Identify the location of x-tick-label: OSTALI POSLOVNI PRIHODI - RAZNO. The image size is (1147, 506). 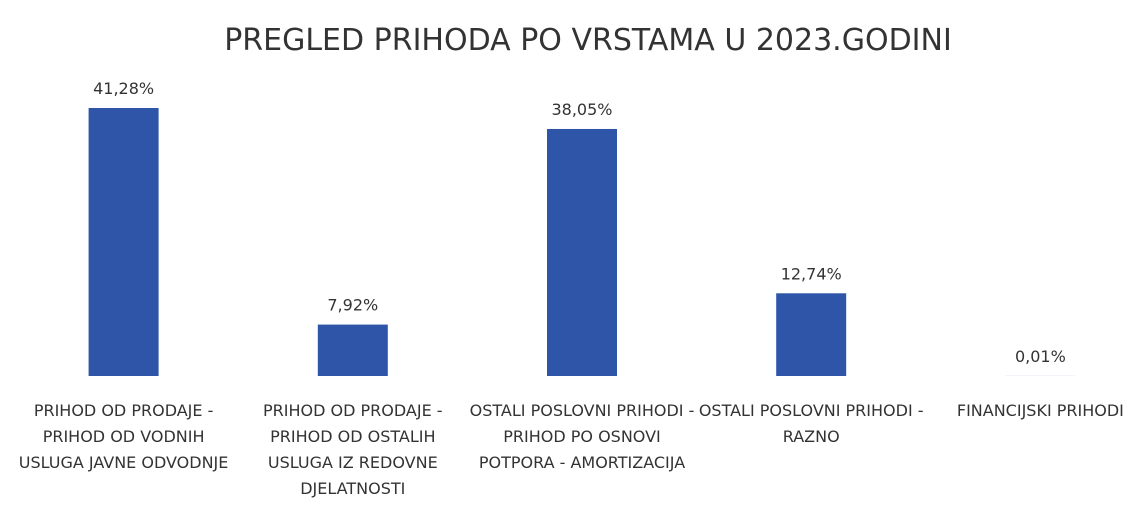
(811, 423).